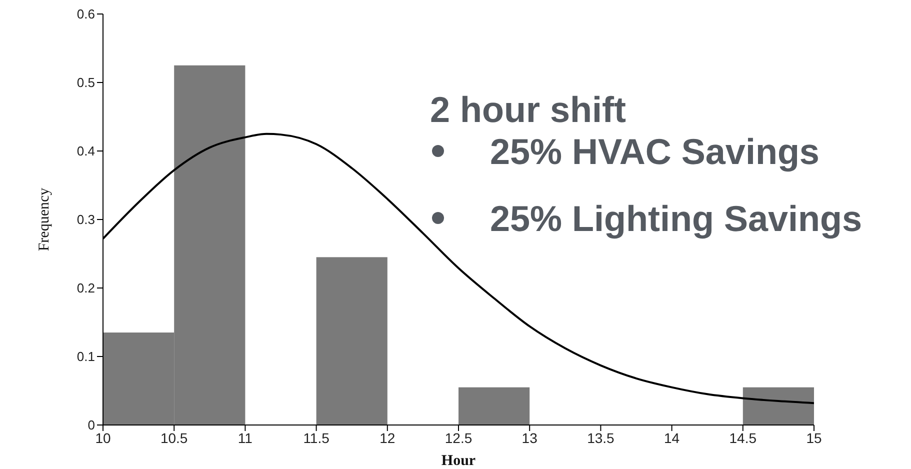 The width and height of the screenshot is (911, 469). I want to click on x-tick-label: 15, so click(814, 438).